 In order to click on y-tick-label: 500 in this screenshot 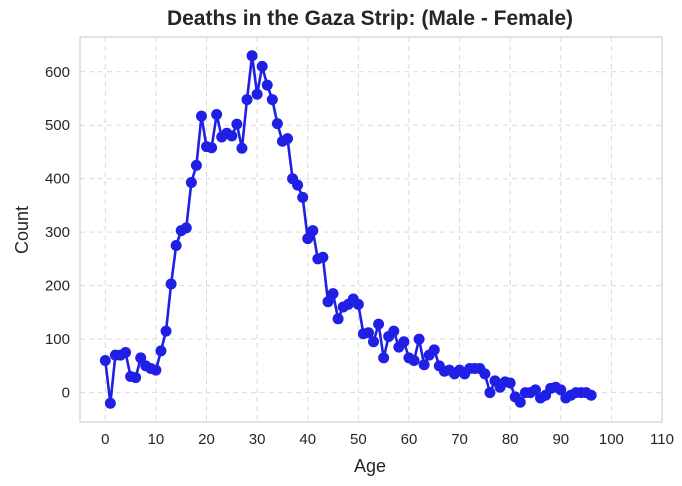, I will do `click(57, 125)`.